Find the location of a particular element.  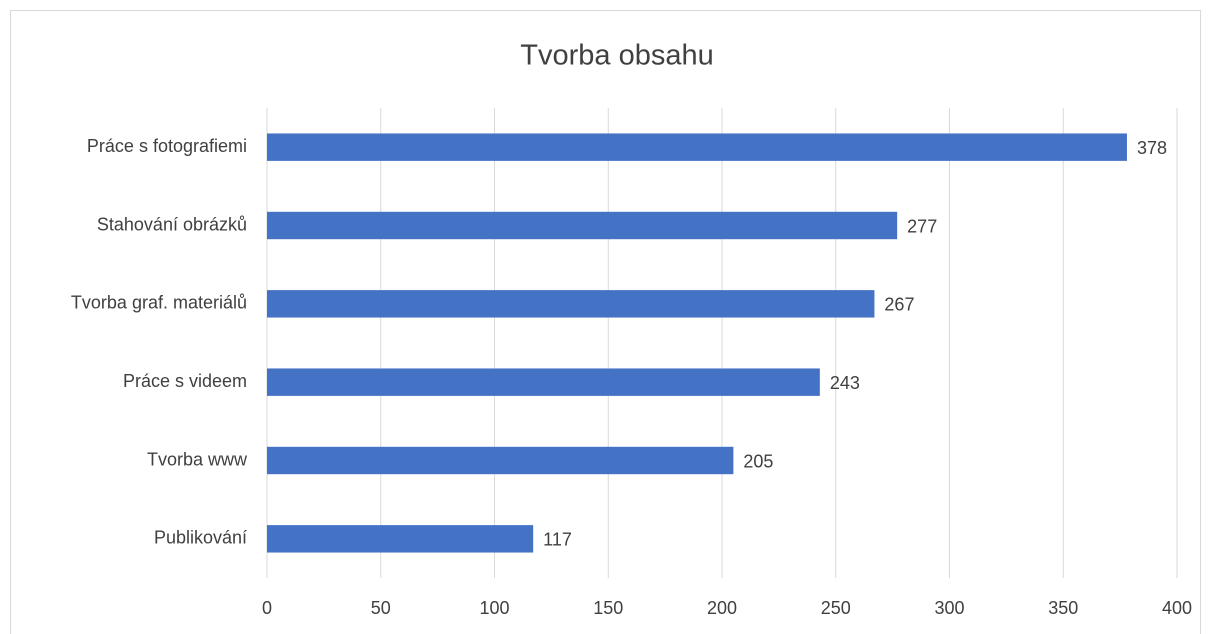

x-tick-label: 200 is located at coordinates (722, 608).